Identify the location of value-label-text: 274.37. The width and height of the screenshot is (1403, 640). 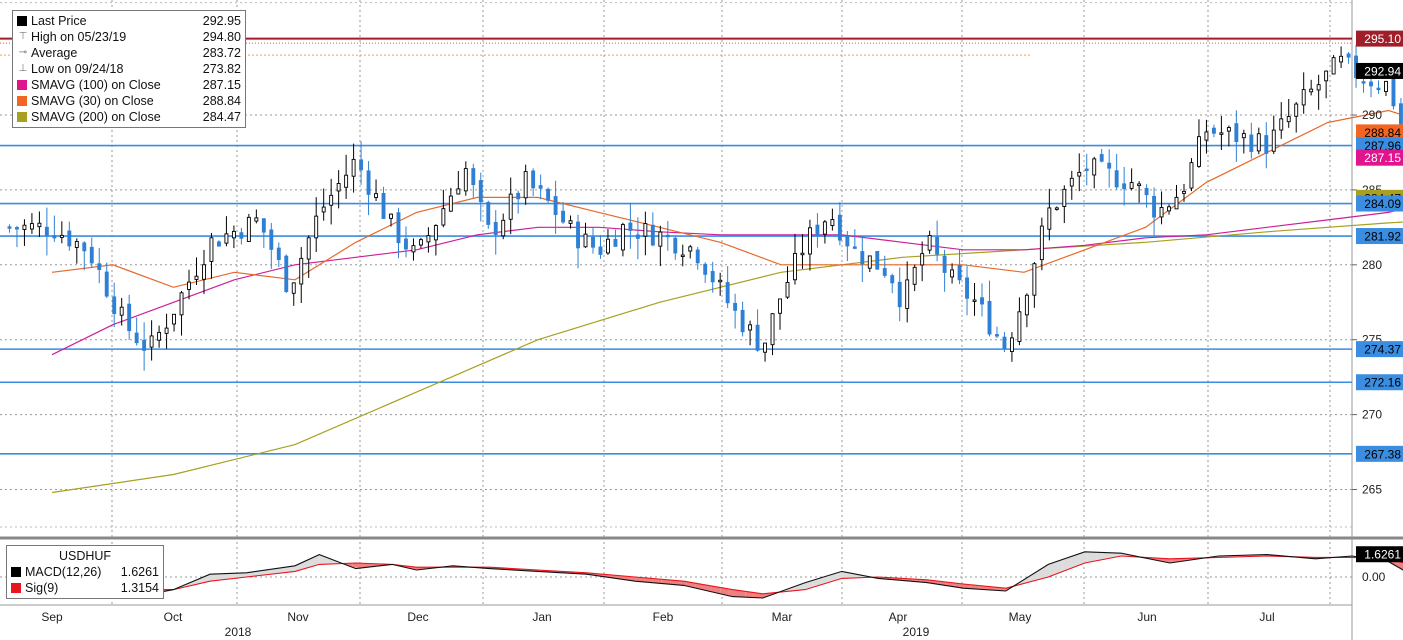
(1382, 350).